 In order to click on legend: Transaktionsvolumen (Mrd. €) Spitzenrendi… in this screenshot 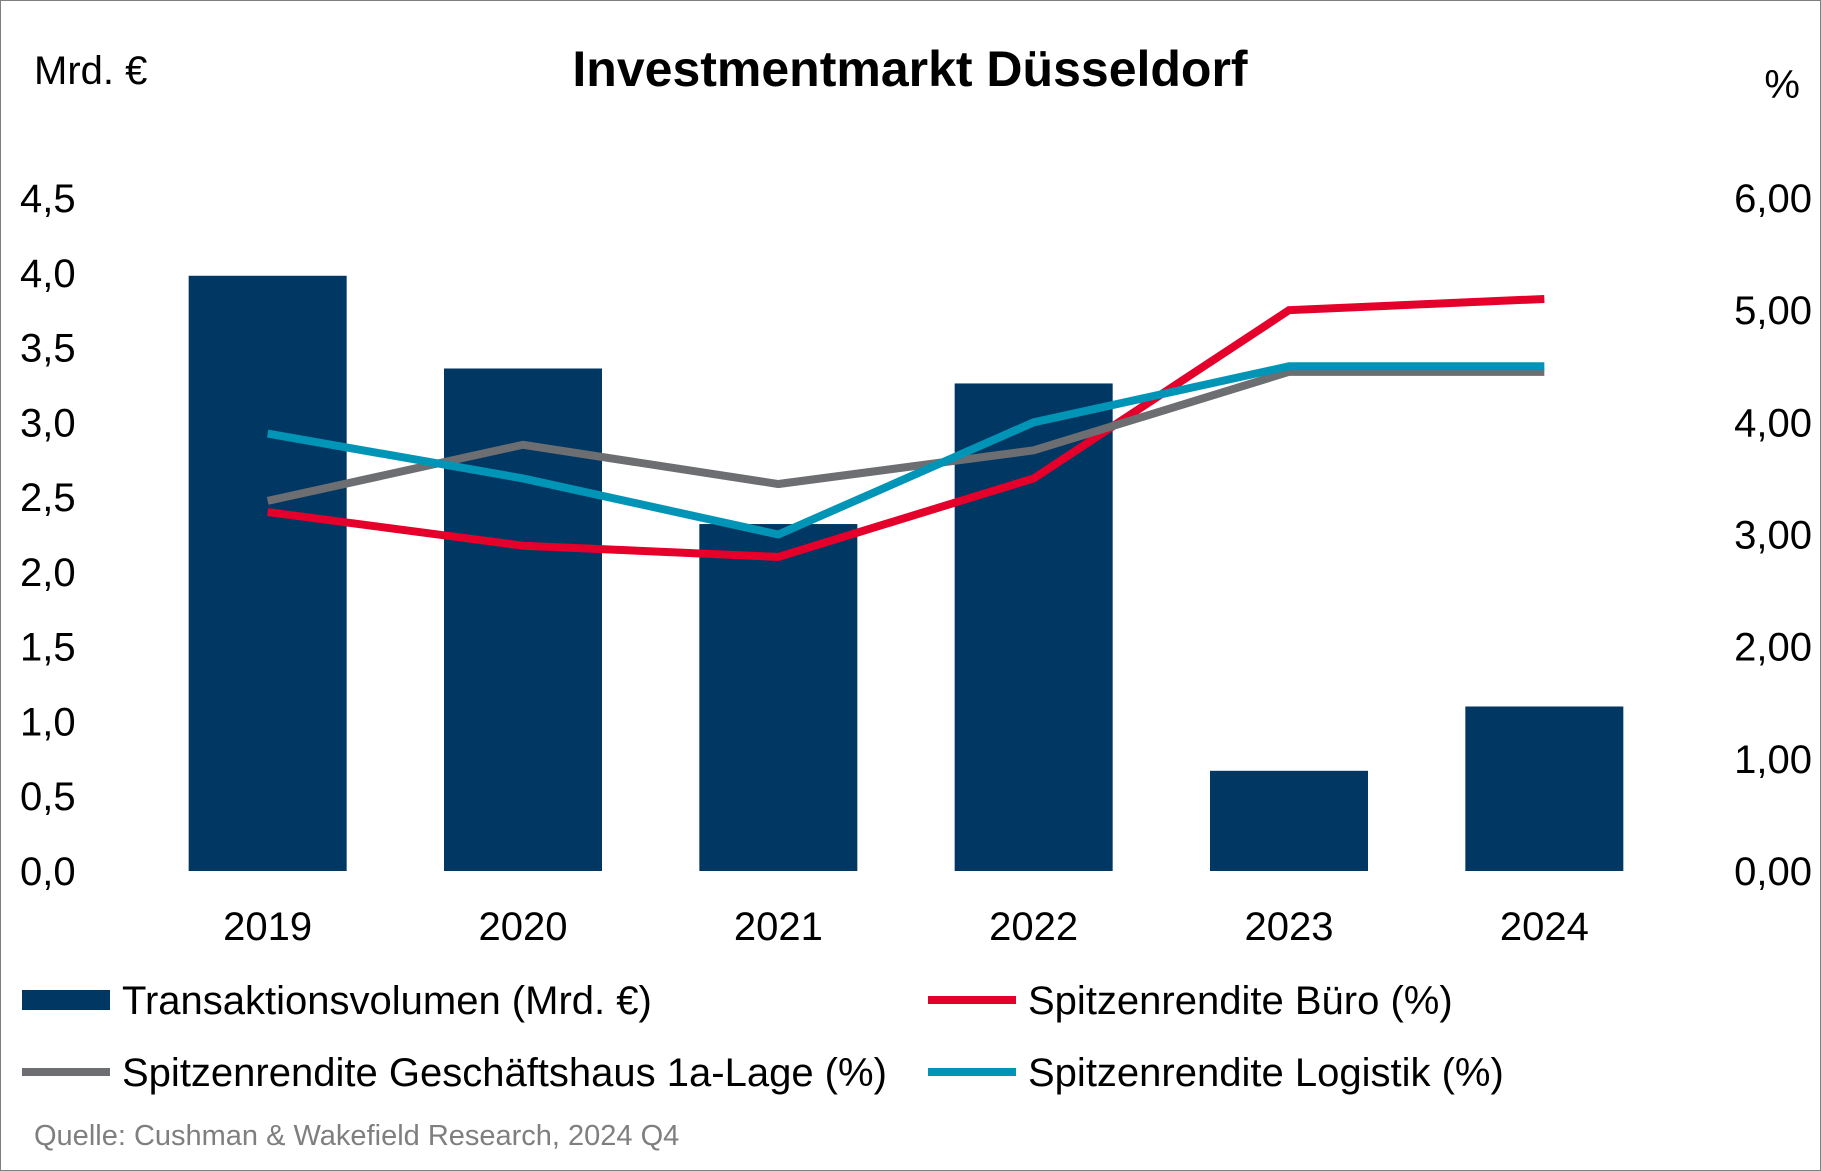, I will do `click(763, 1037)`.